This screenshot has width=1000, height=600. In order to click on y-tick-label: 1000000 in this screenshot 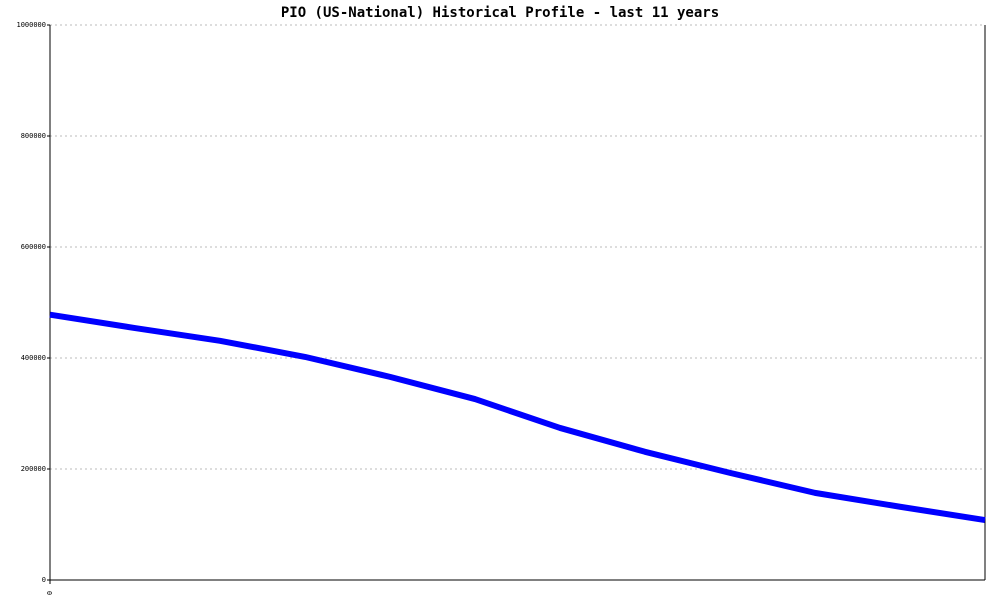, I will do `click(31, 25)`.